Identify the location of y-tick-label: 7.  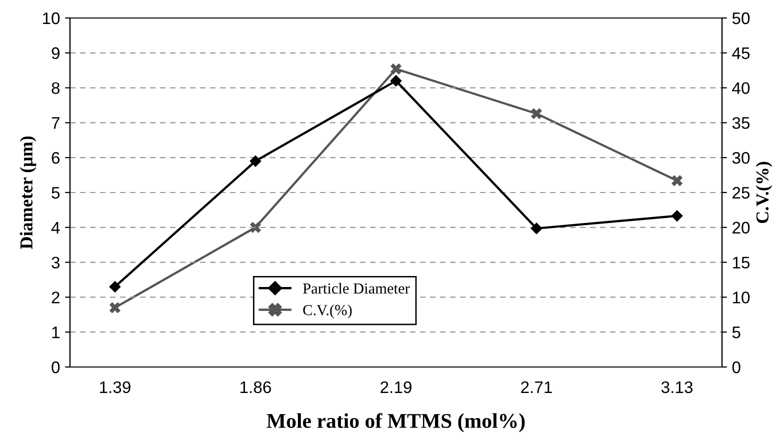
(56, 123).